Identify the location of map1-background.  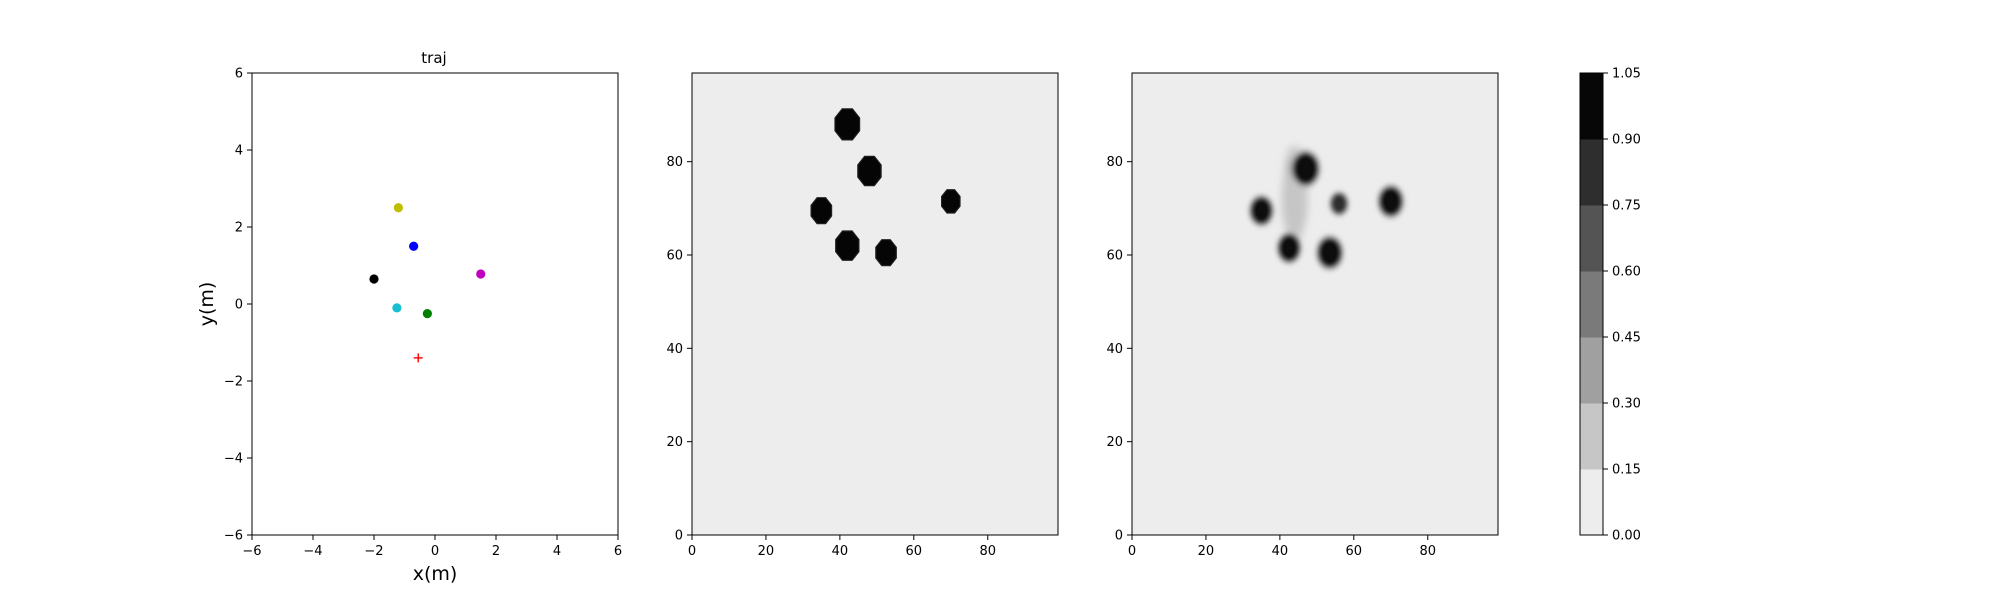
(875, 304).